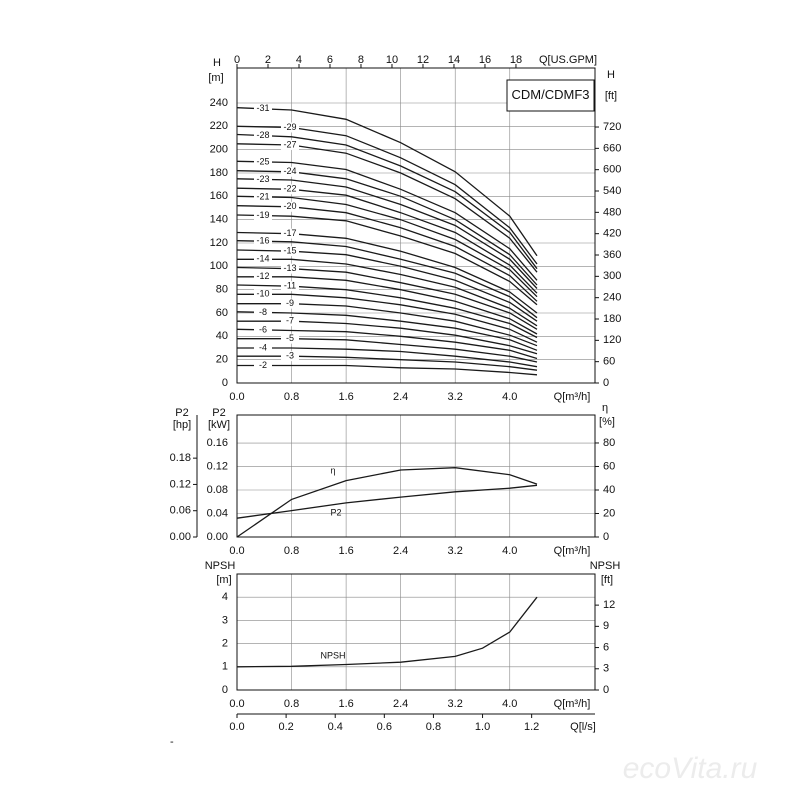 This screenshot has width=800, height=800. Describe the element at coordinates (606, 626) in the screenshot. I see `y2-tick-label: 9` at that location.